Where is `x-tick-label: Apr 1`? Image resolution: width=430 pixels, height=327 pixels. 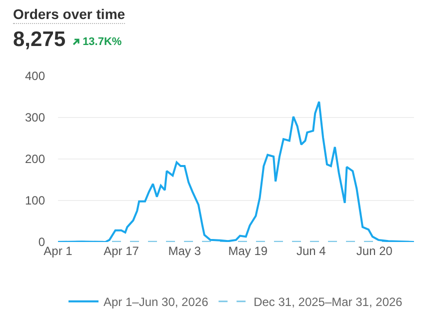 x-tick-label: Apr 1 is located at coordinates (58, 251).